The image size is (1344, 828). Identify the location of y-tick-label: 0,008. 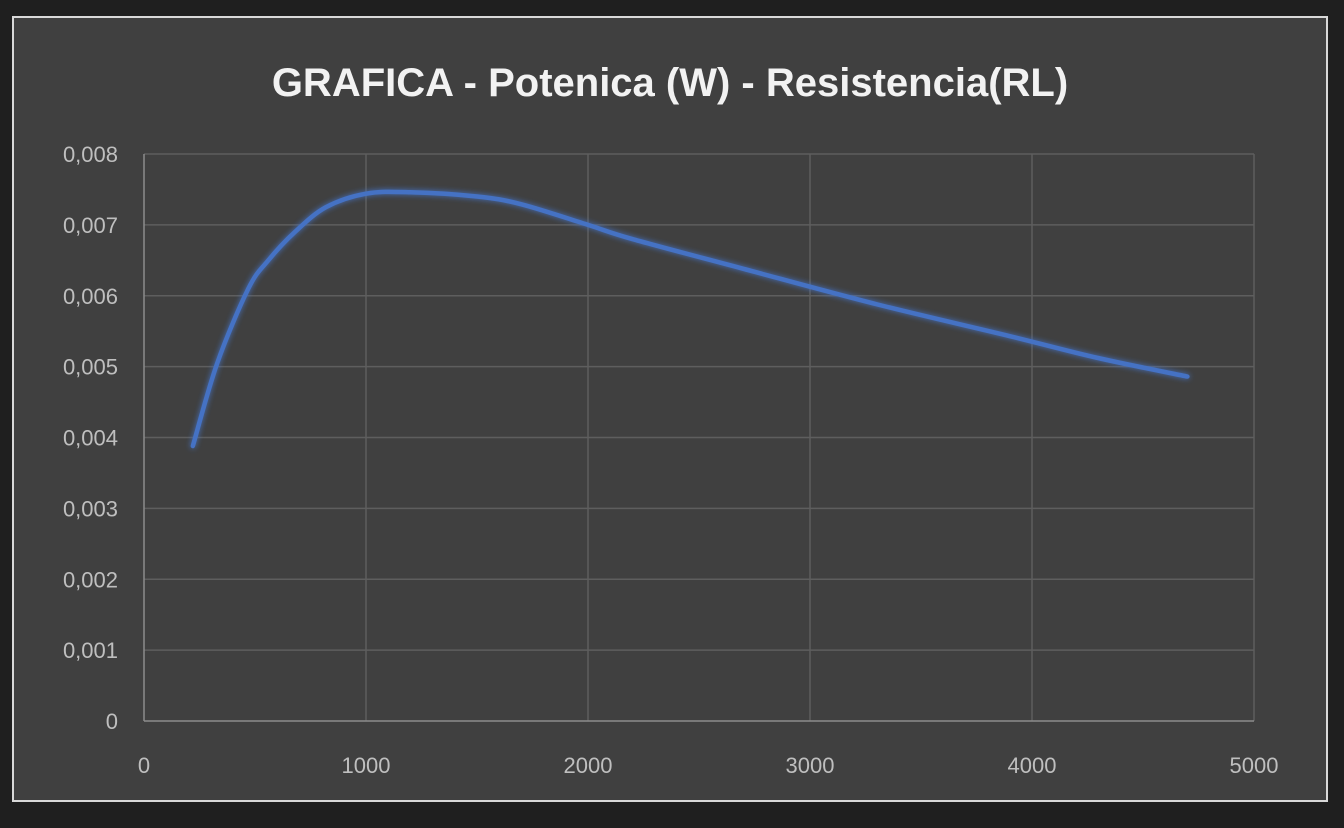
(90, 154).